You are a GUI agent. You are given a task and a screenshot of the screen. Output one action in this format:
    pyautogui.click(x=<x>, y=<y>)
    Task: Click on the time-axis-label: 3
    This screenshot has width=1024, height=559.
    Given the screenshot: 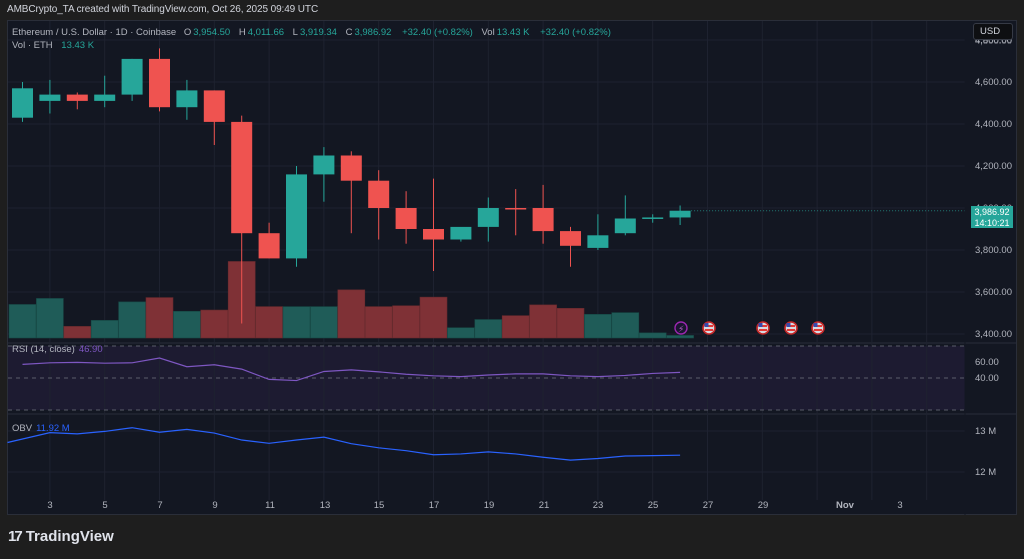 What is the action you would take?
    pyautogui.click(x=49, y=505)
    